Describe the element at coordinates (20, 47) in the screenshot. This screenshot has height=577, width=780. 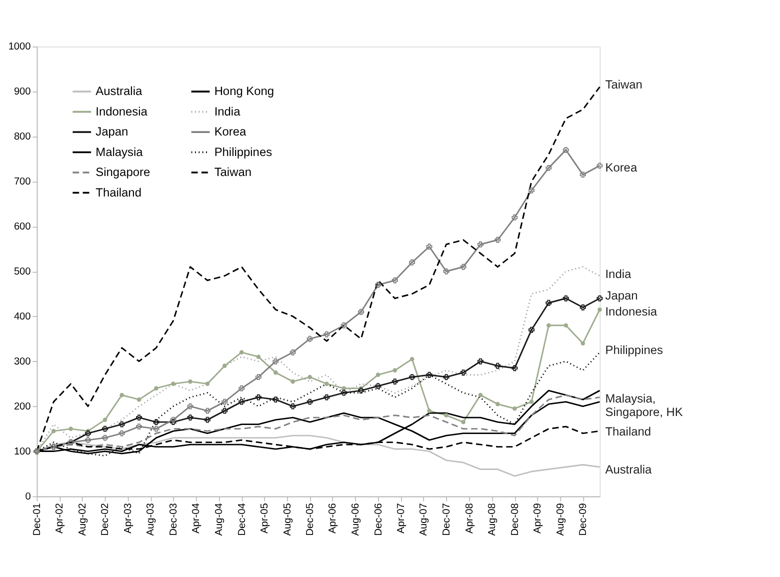
I see `y-tick-label: 1000` at that location.